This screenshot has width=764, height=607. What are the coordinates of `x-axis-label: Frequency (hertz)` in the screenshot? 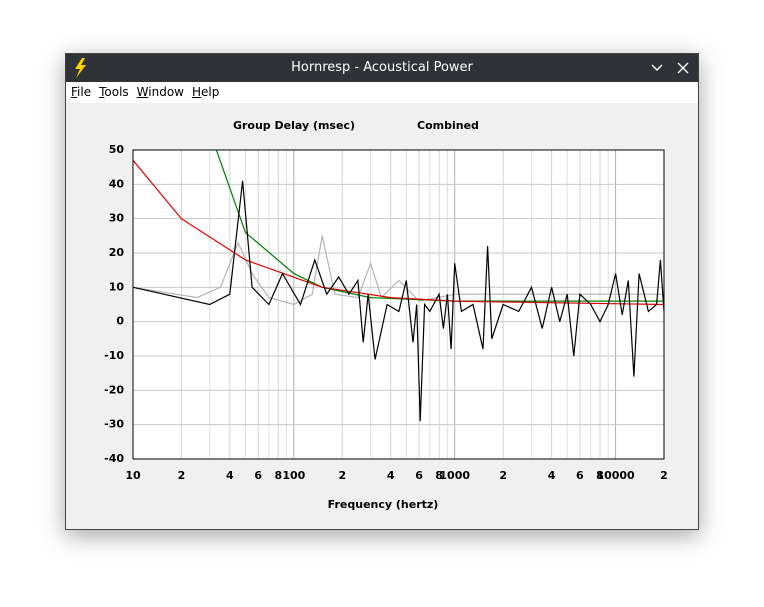 It's located at (383, 504).